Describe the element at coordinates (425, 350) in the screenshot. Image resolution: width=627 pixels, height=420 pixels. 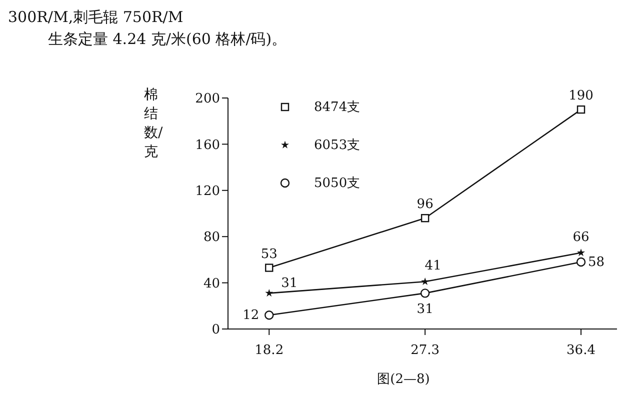
I see `x-tick-label: 27.3` at that location.